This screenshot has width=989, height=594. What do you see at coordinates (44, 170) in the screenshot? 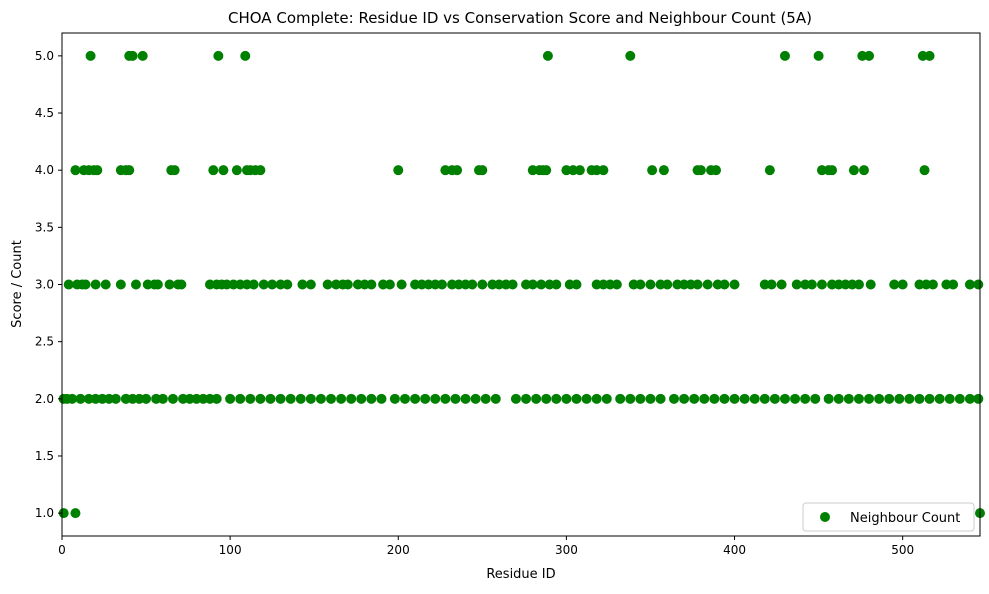
I see `y-tick-label: 4.0` at bounding box center [44, 170].